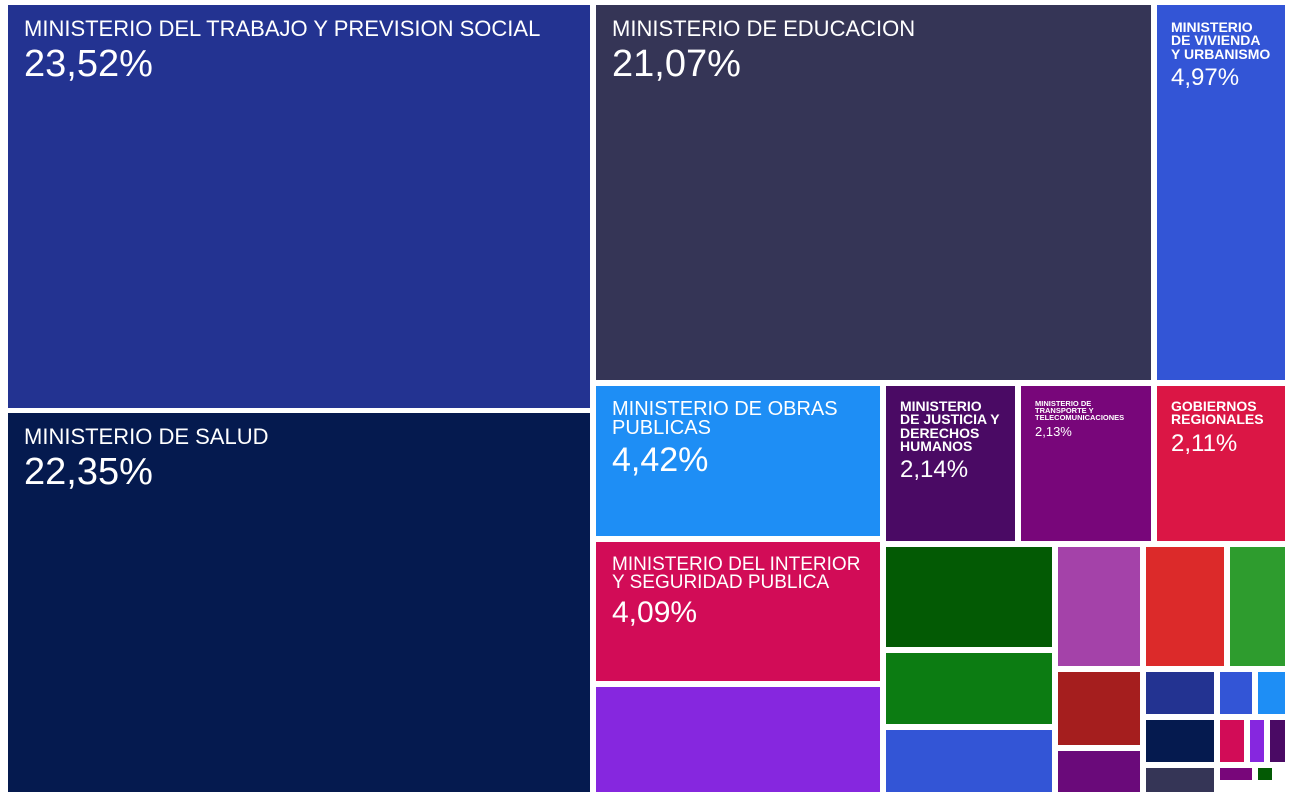  What do you see at coordinates (725, 418) in the screenshot?
I see `tile-label: MINISTERIO DE OBRAS PUBLICAS` at bounding box center [725, 418].